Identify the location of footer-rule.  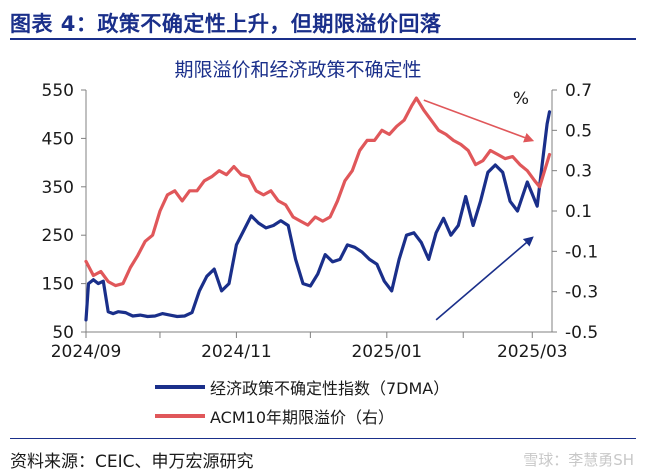
(323, 438).